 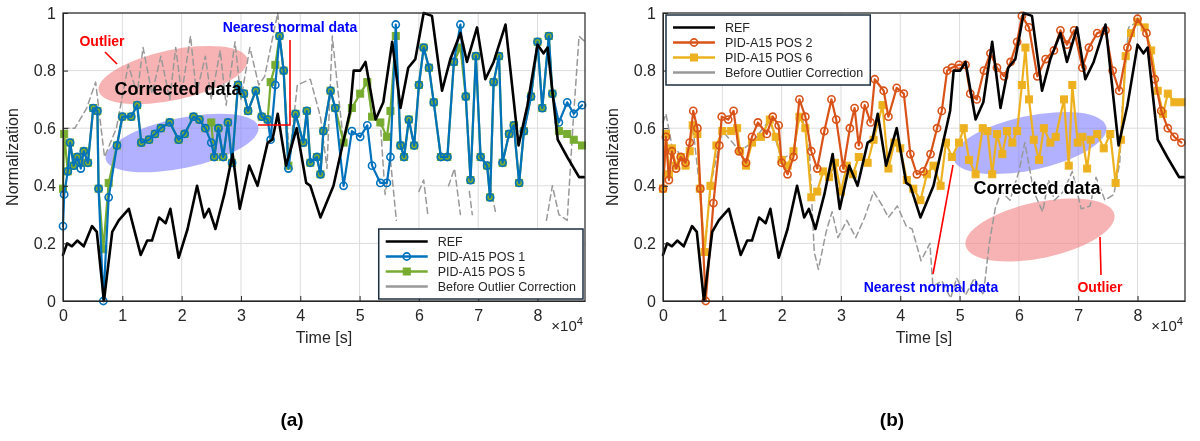 I want to click on text: (b), so click(x=892, y=419).